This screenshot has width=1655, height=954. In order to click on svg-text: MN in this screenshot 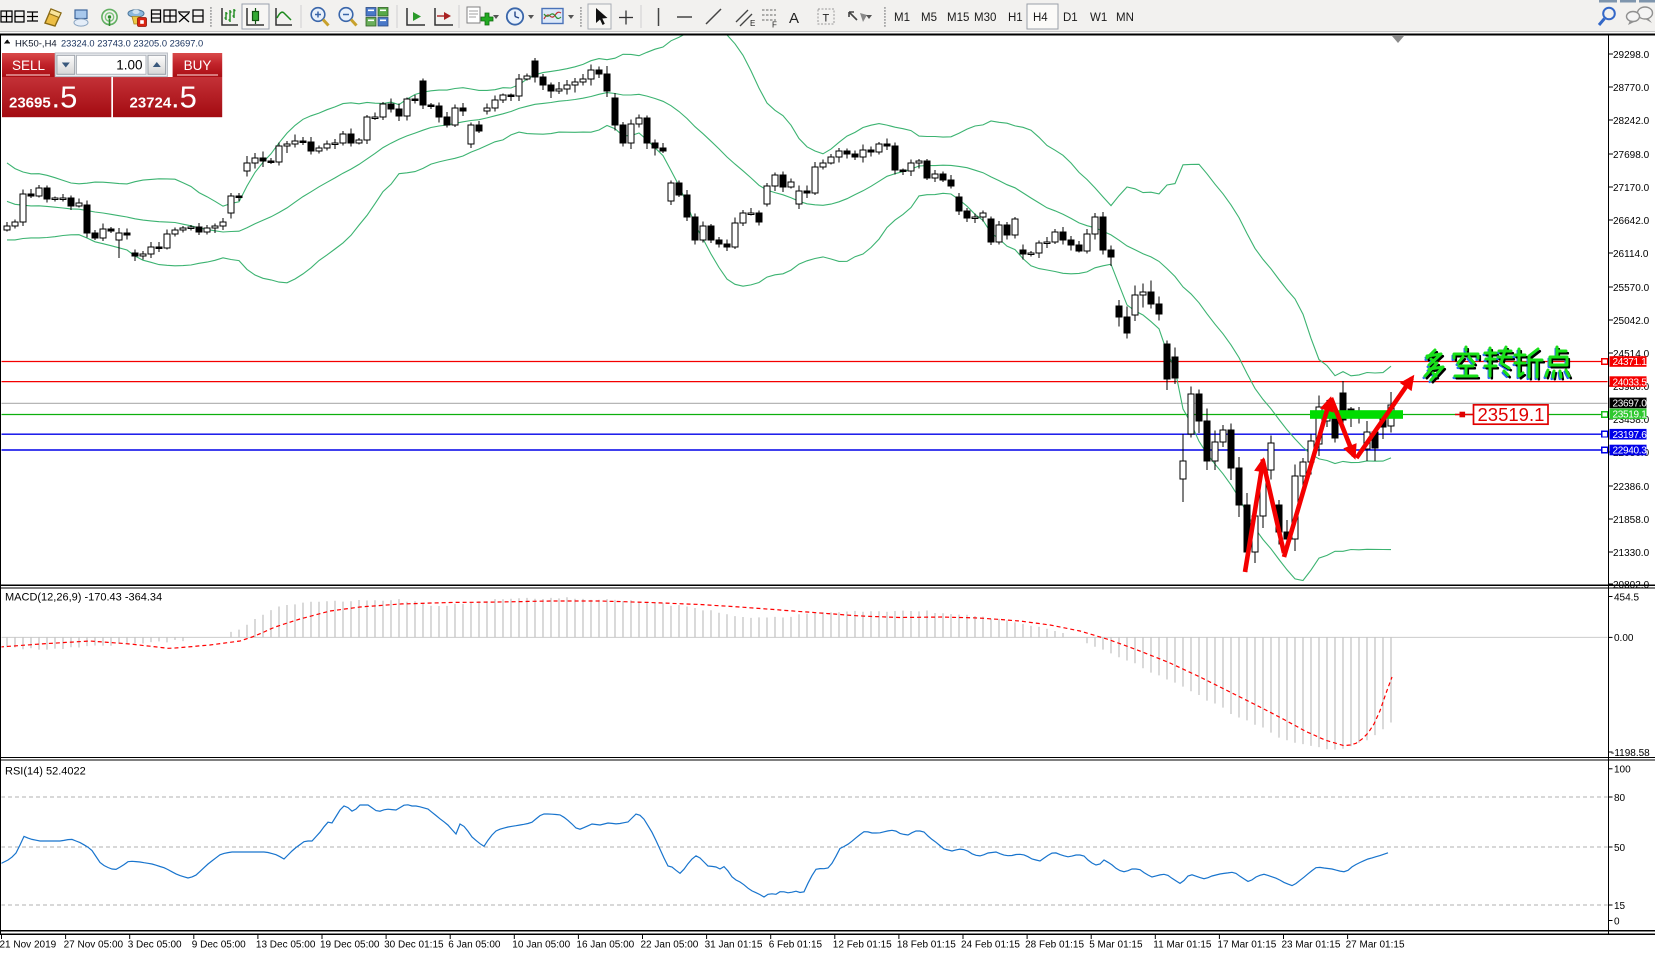, I will do `click(1125, 18)`.